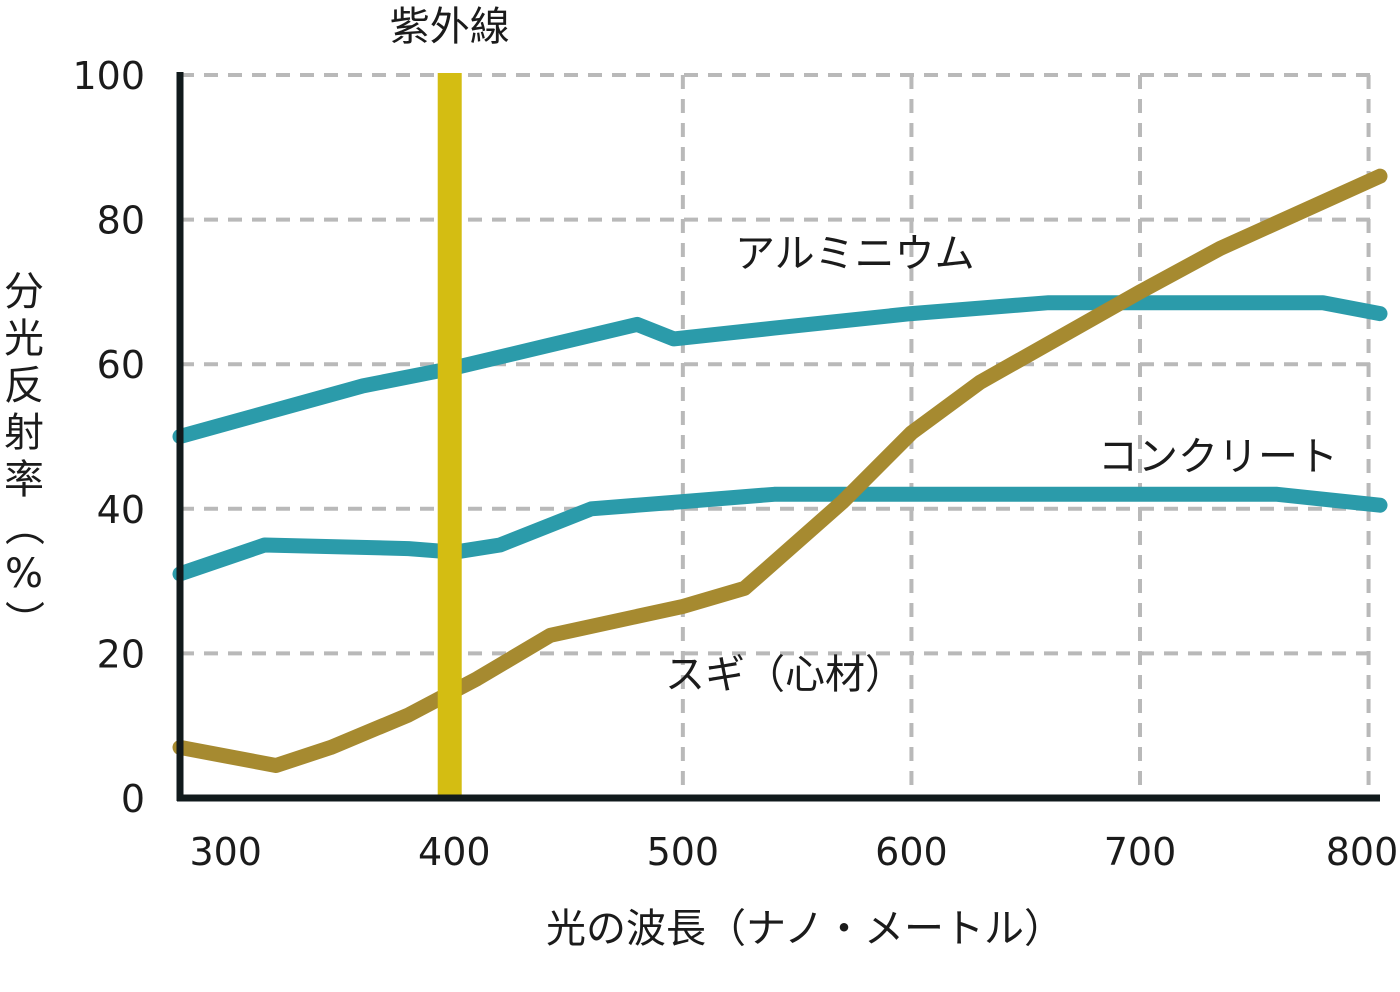 Image resolution: width=1400 pixels, height=992 pixels. I want to click on x-tick-label-600: 600, so click(911, 852).